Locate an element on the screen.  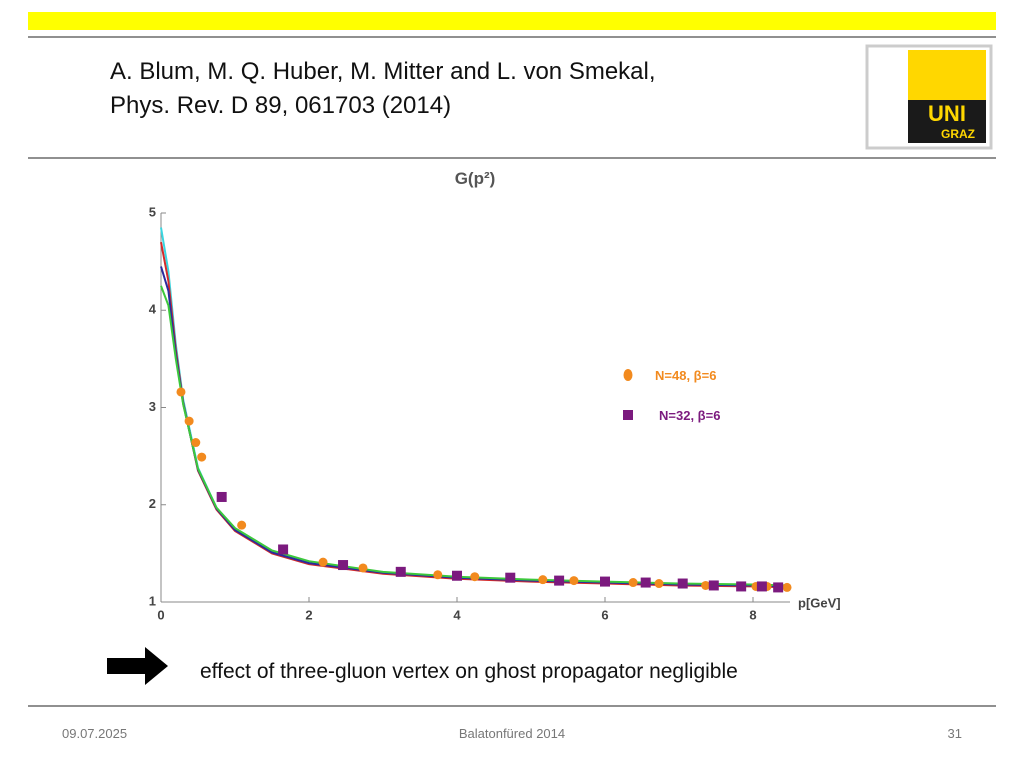
footer-page: 31 is located at coordinates (955, 733).